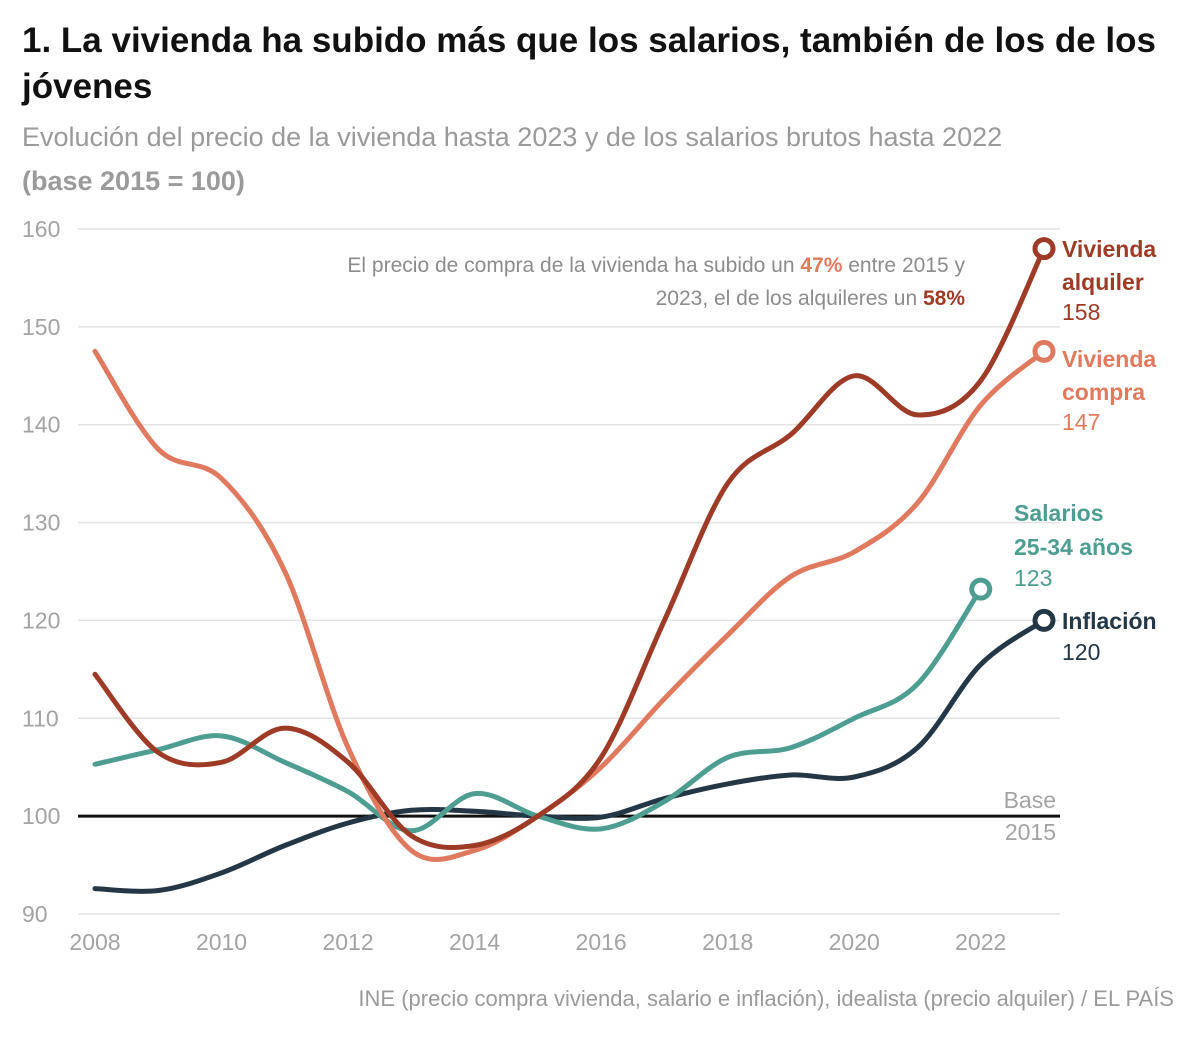  I want to click on y-tick-90: 90, so click(35, 914).